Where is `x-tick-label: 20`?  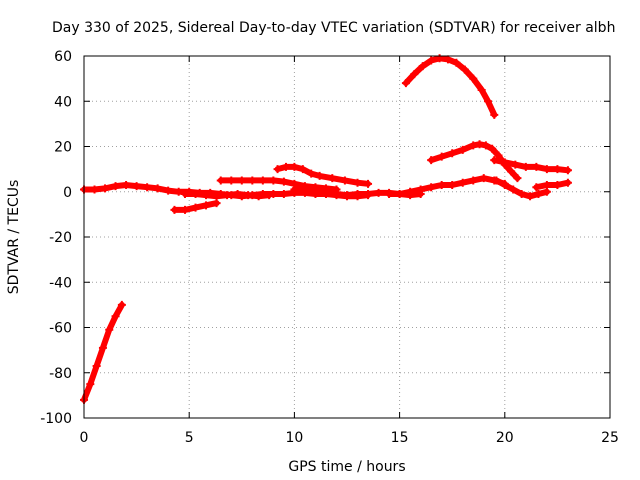 x-tick-label: 20 is located at coordinates (505, 438).